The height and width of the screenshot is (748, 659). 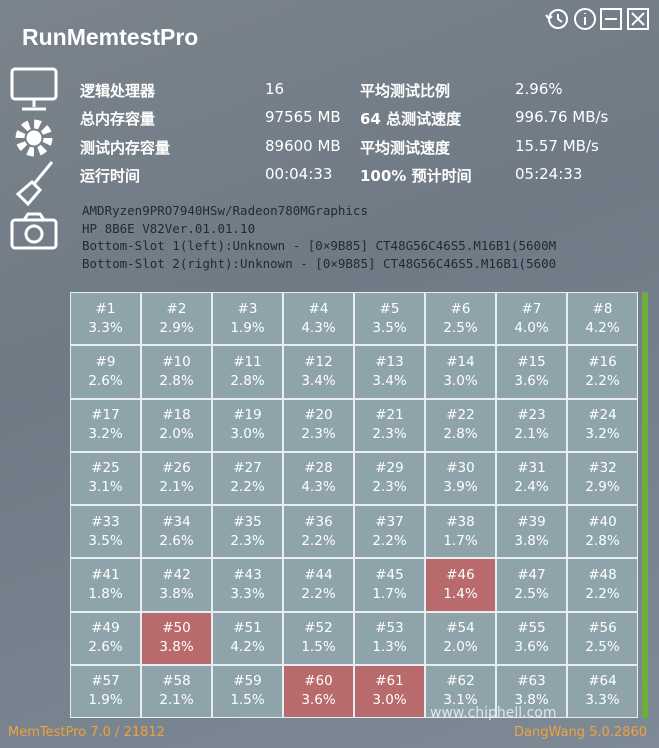 What do you see at coordinates (416, 176) in the screenshot?
I see `stat-label: 100% 预计时间` at bounding box center [416, 176].